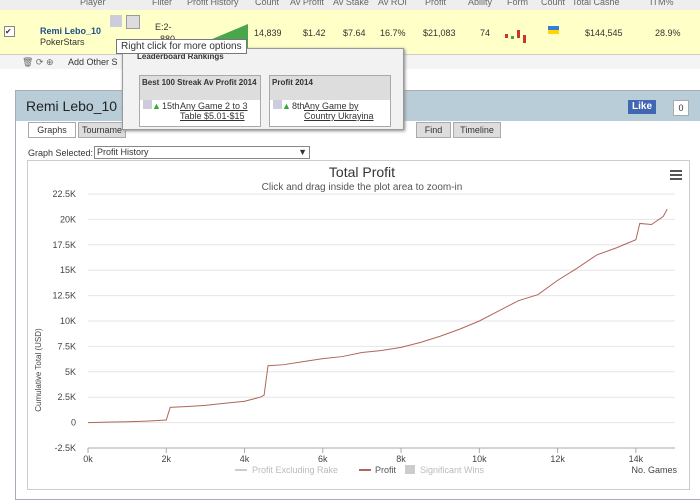  I want to click on y-tick-label: 15K, so click(68, 270).